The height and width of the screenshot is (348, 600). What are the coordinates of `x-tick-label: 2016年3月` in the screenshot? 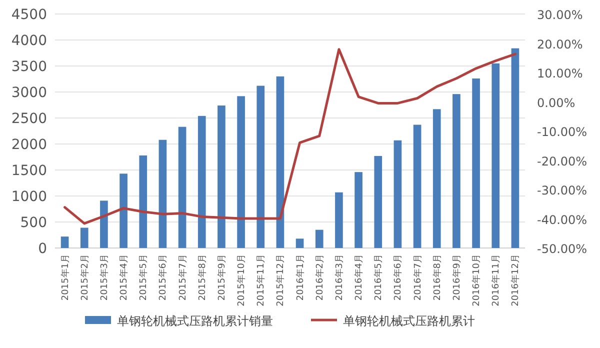 It's located at (339, 277).